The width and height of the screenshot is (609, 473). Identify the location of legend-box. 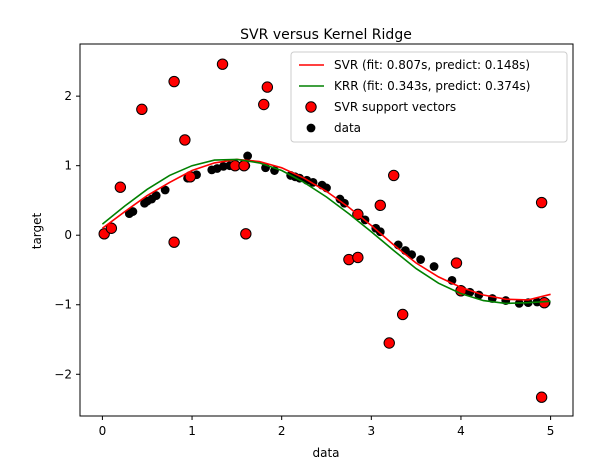
(429, 97).